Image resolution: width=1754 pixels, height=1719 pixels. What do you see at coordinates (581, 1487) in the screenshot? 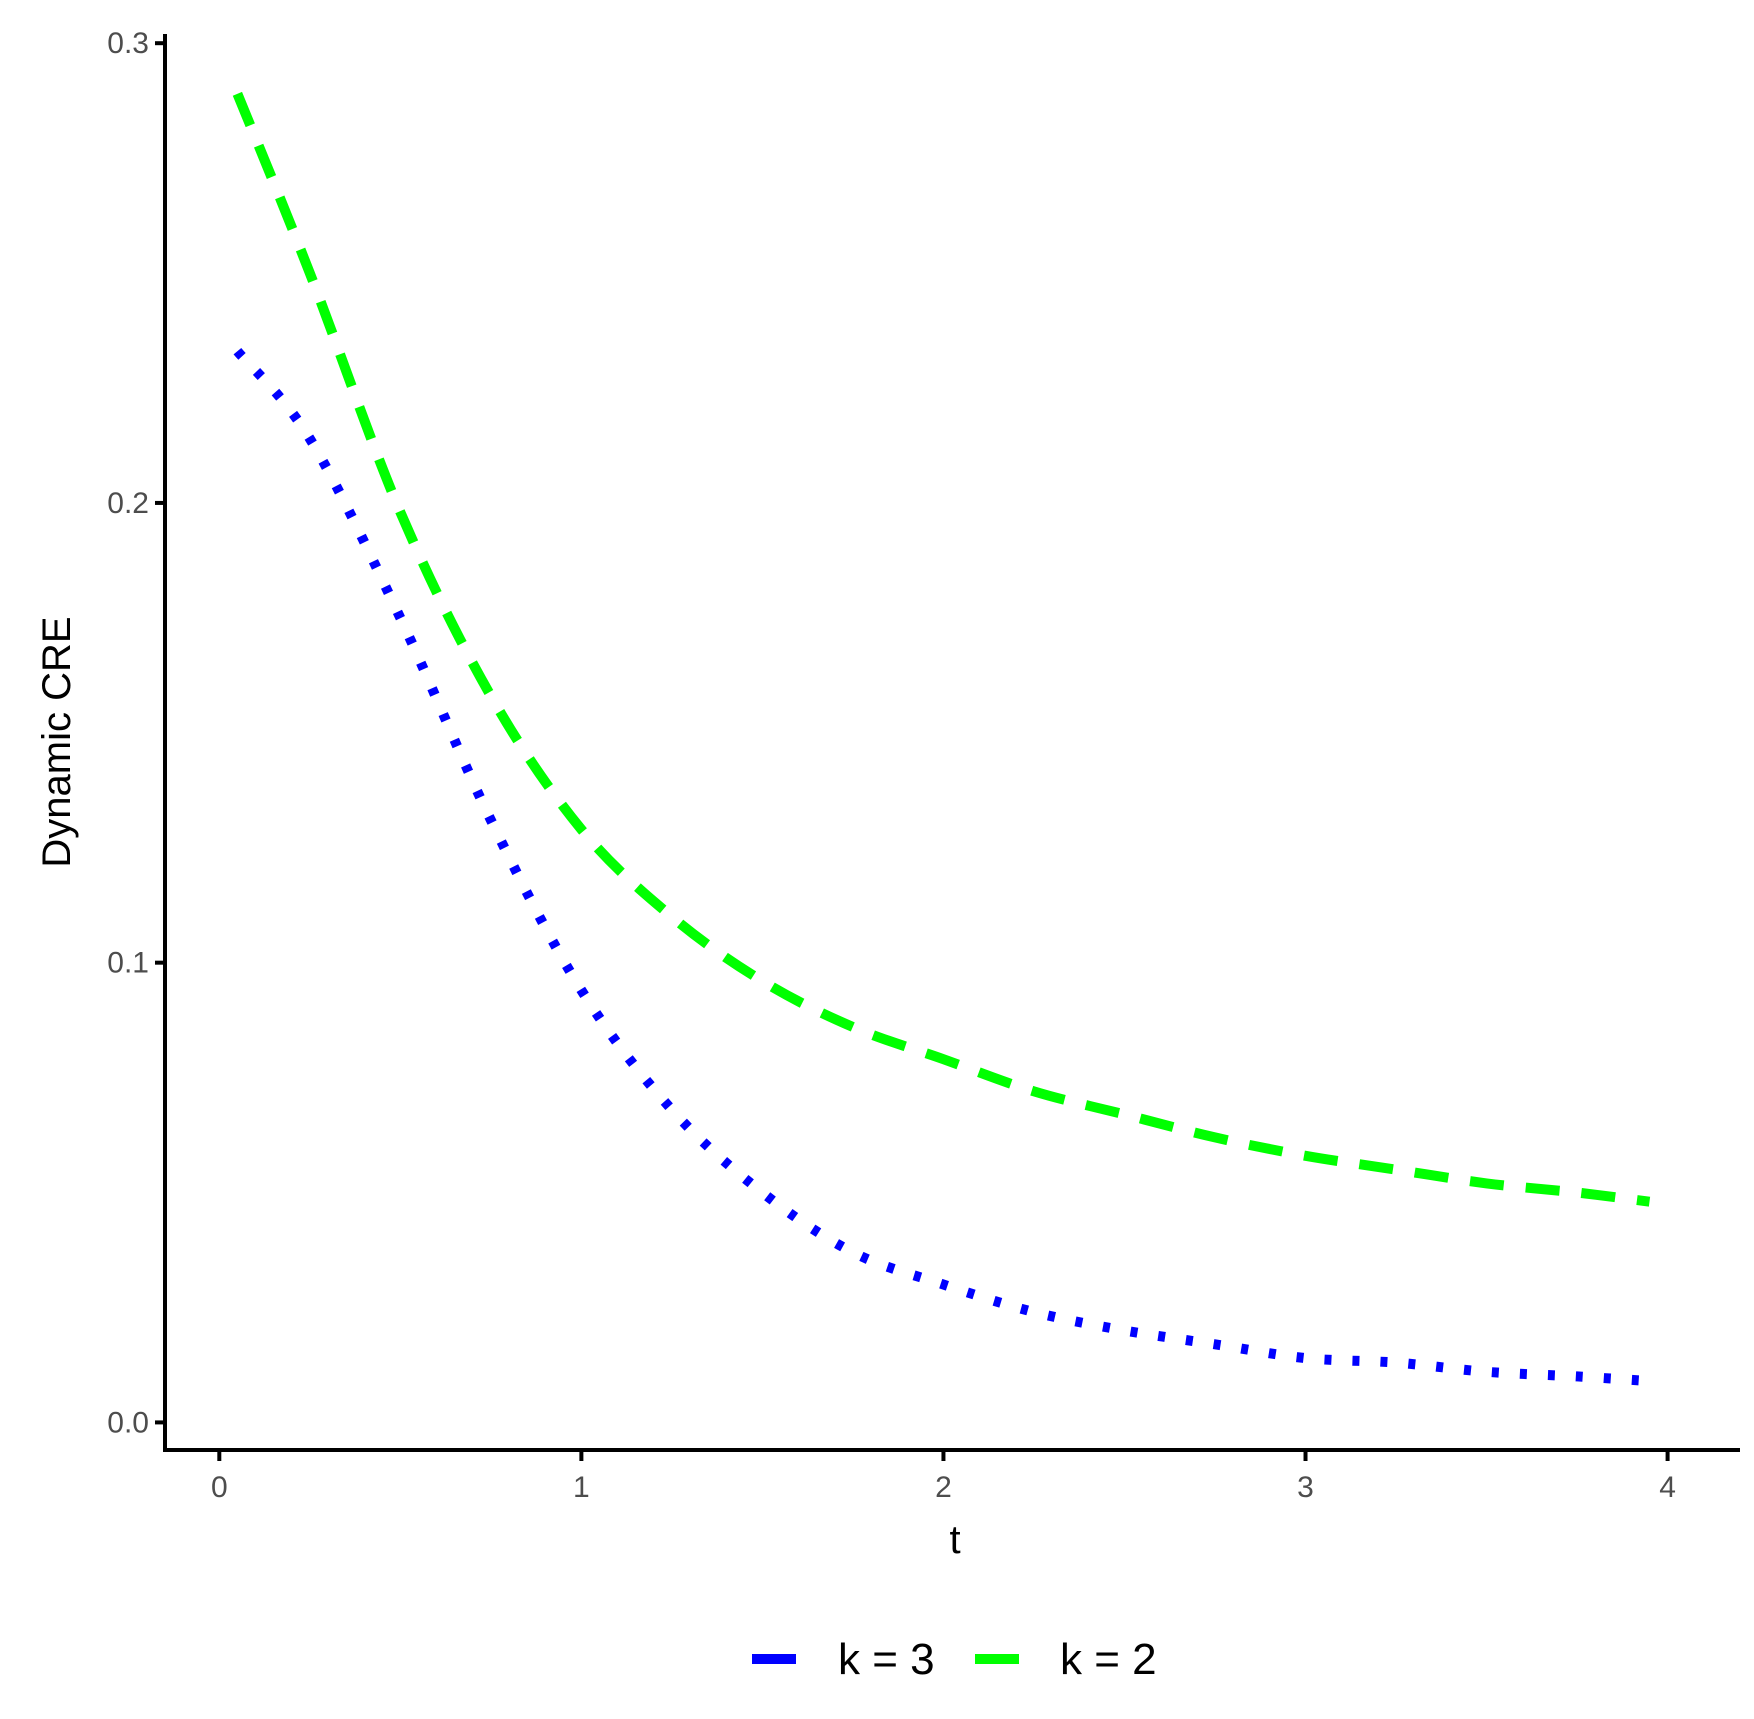
I see `x-tick-label: 1` at bounding box center [581, 1487].